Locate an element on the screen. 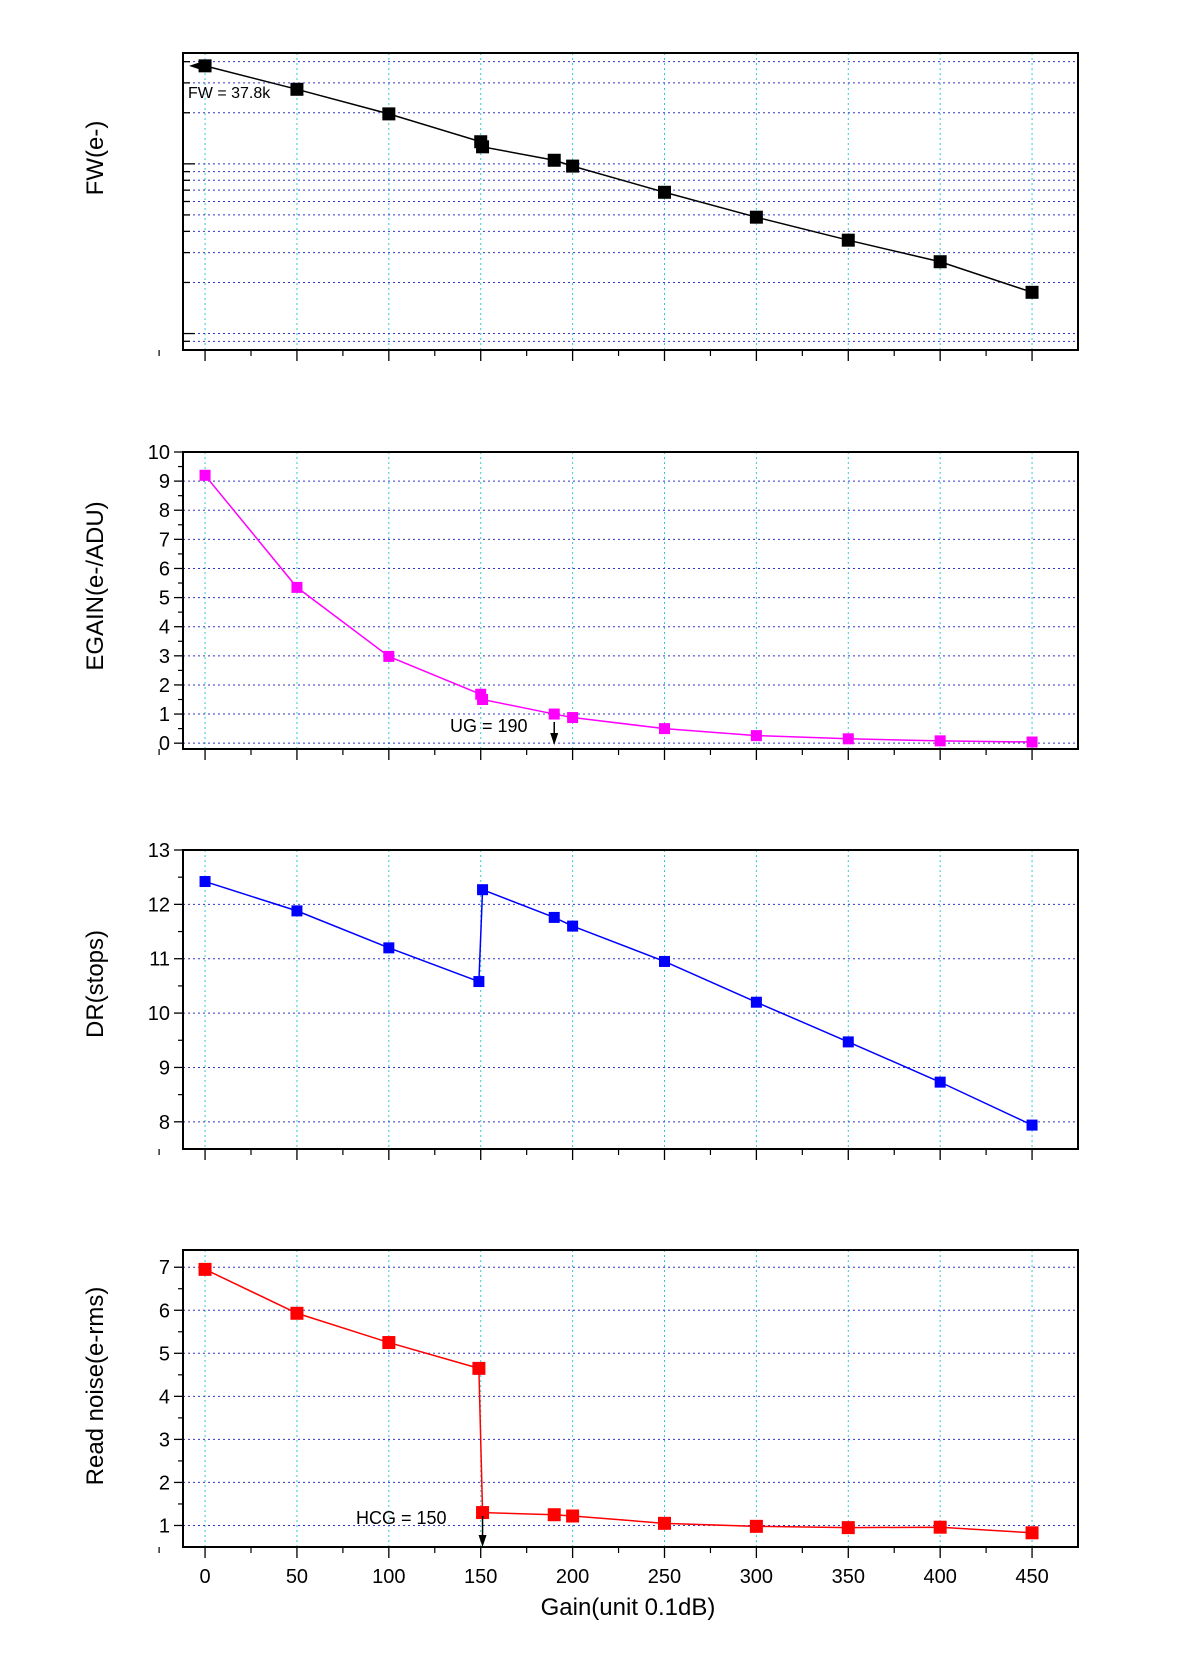  y-axis-title-egain: EGAIN(e-/ADU) is located at coordinates (95, 585).